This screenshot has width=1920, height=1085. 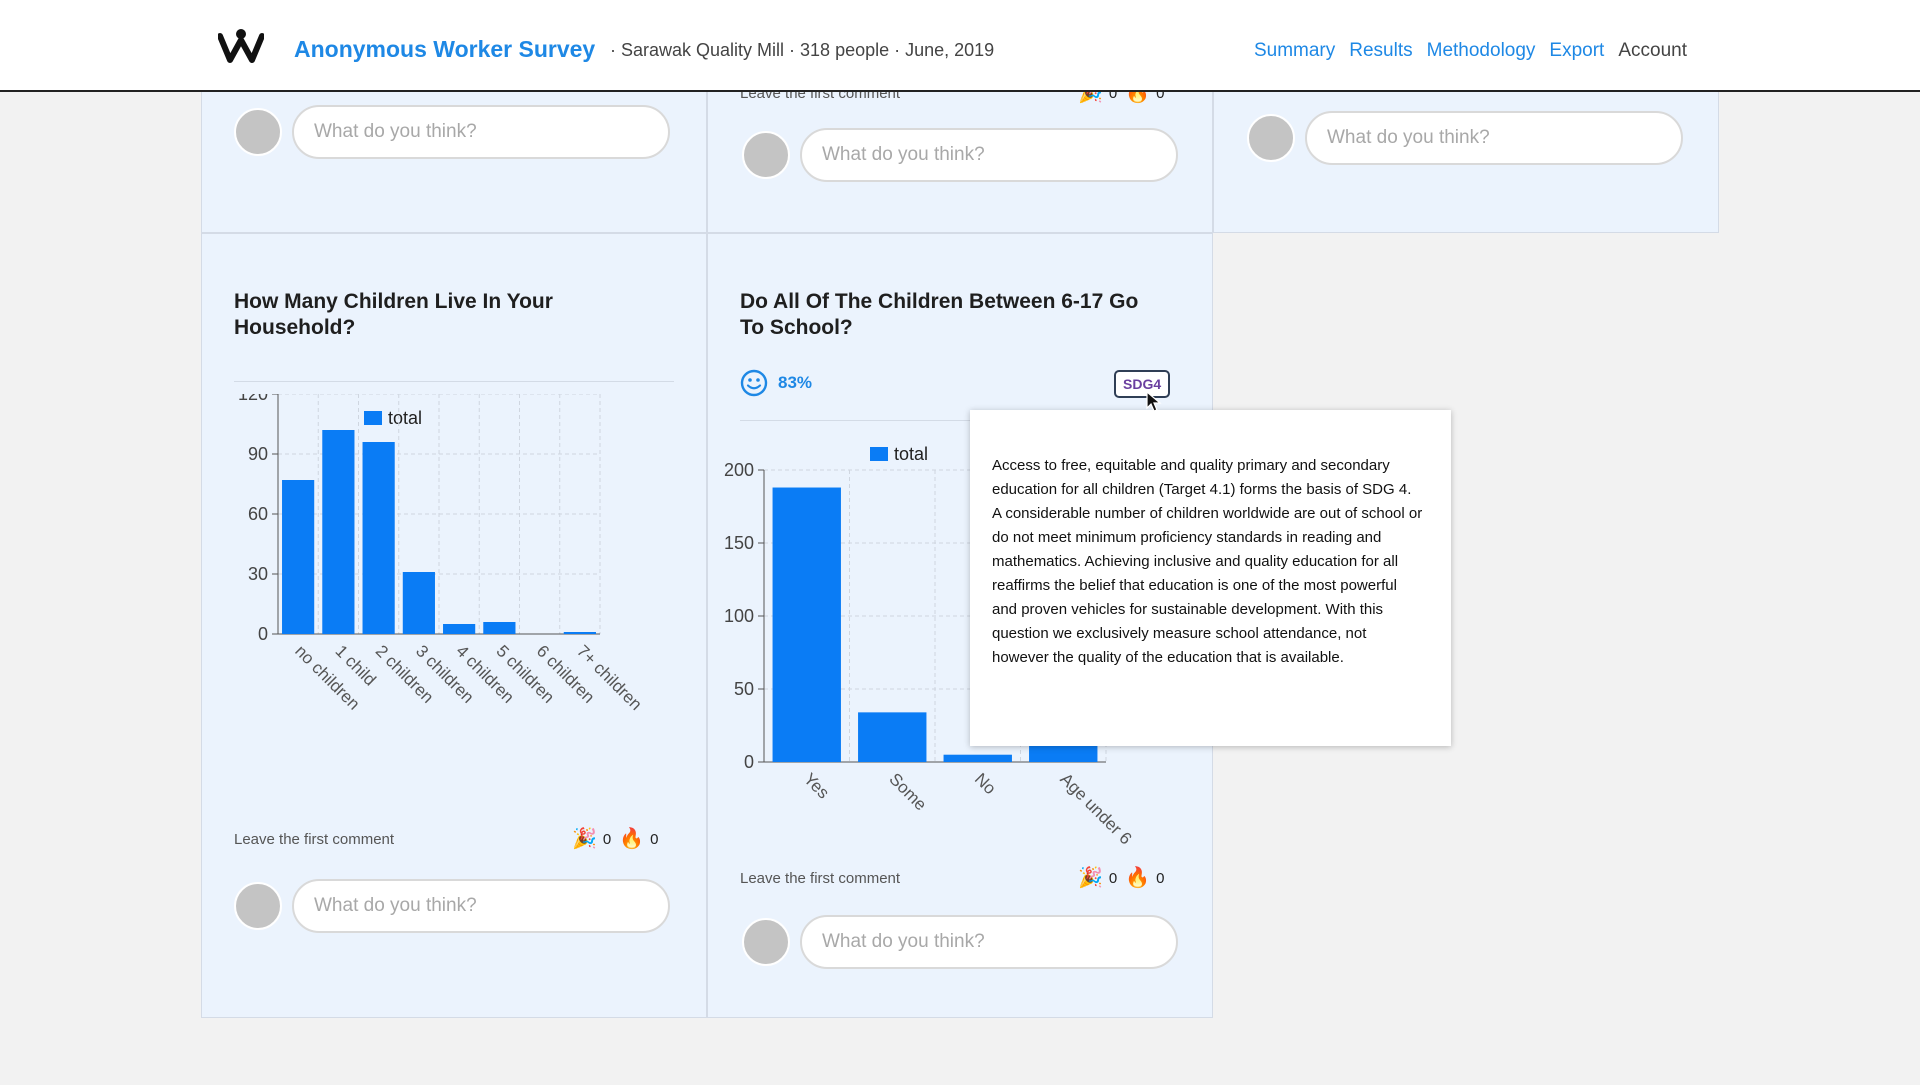 I want to click on nav-export: Export, so click(x=1577, y=50).